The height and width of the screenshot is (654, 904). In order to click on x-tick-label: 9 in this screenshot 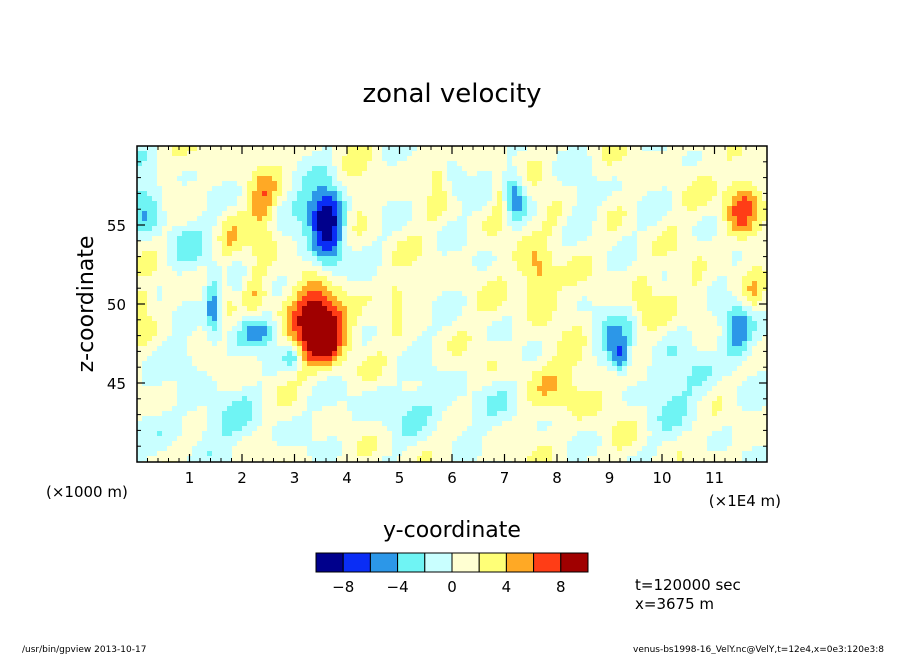, I will do `click(610, 478)`.